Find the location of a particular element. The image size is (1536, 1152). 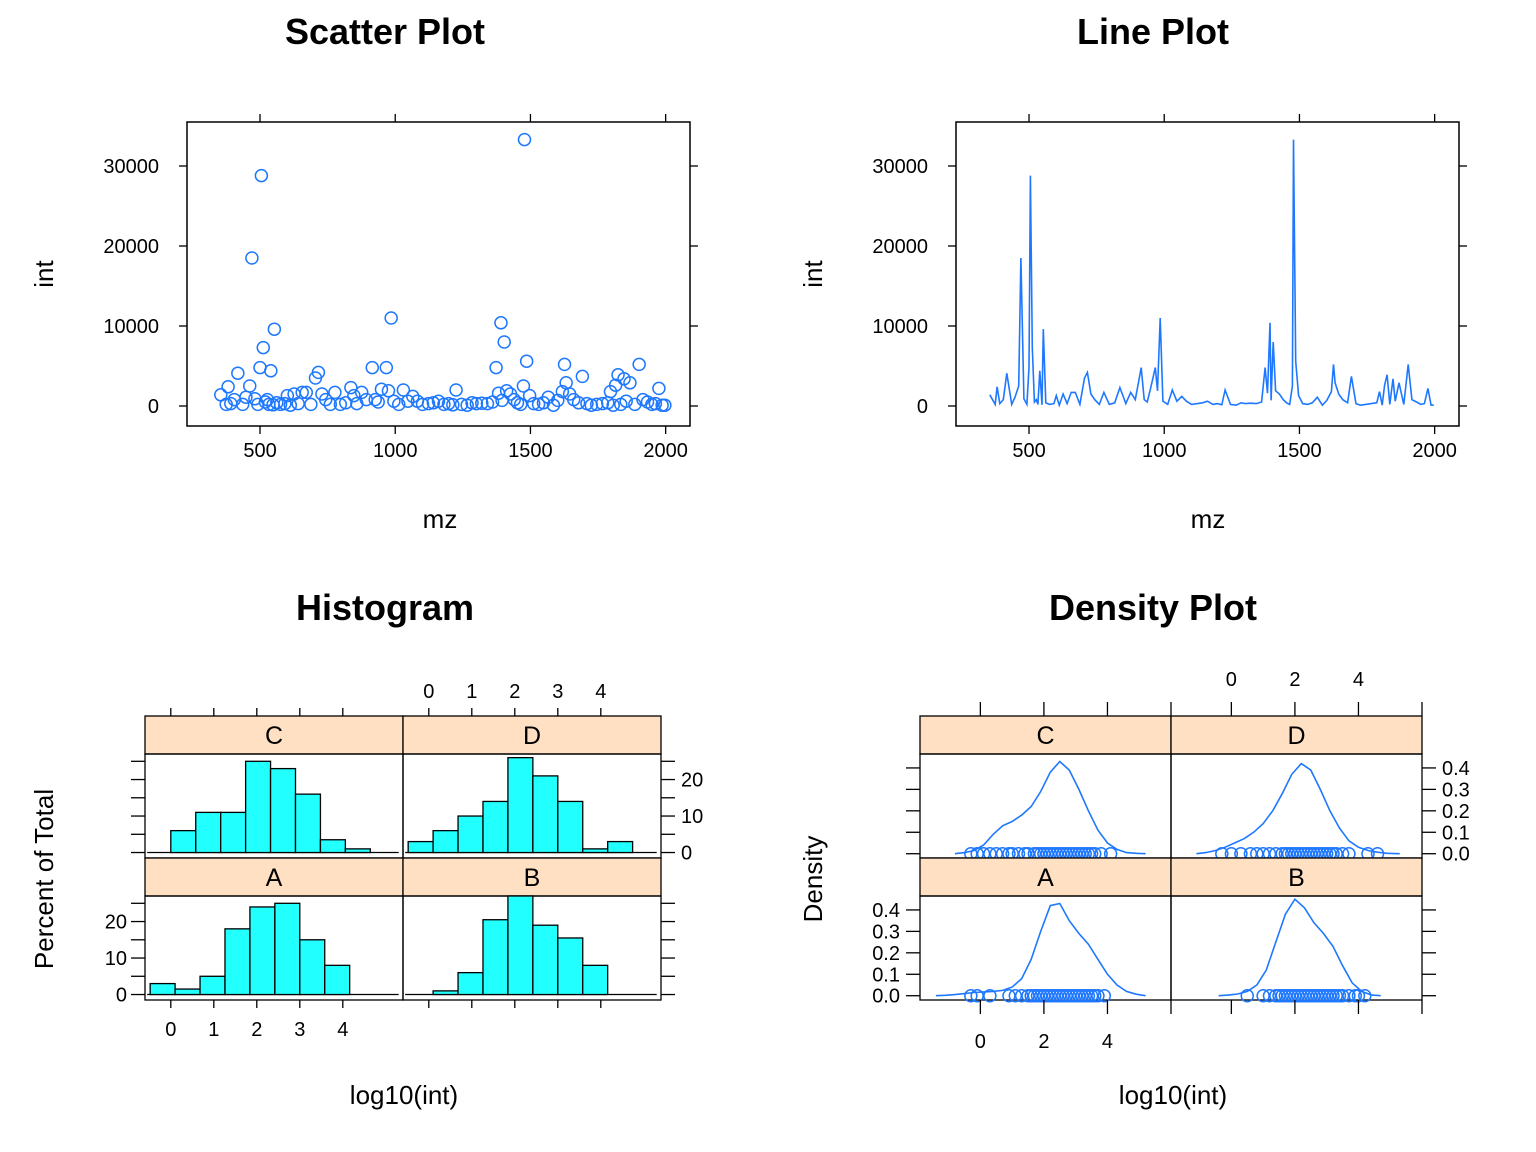

histogram-xlabel: log10(int) is located at coordinates (404, 1095).